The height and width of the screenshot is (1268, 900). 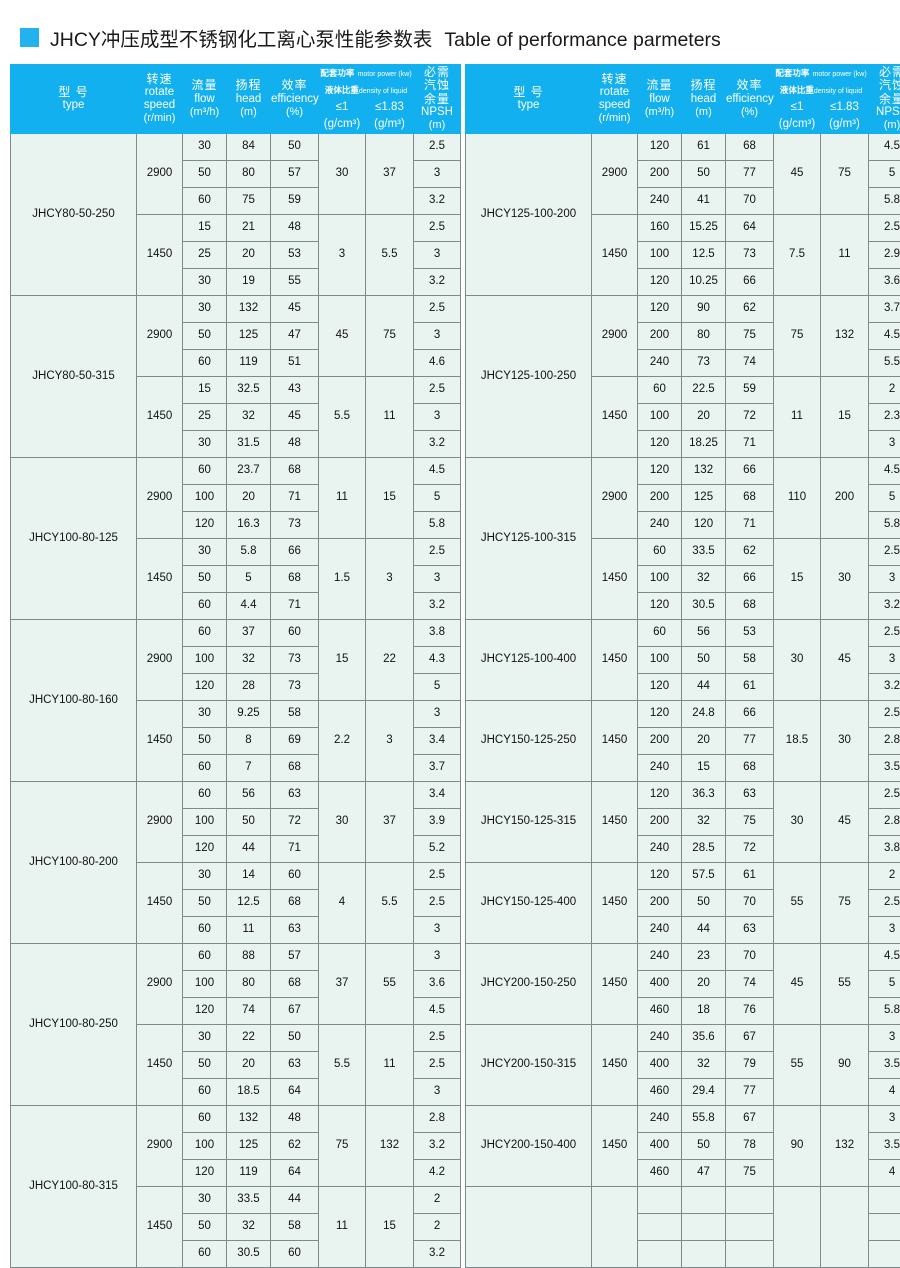 I want to click on cell-npsh: 5.2, so click(x=437, y=848).